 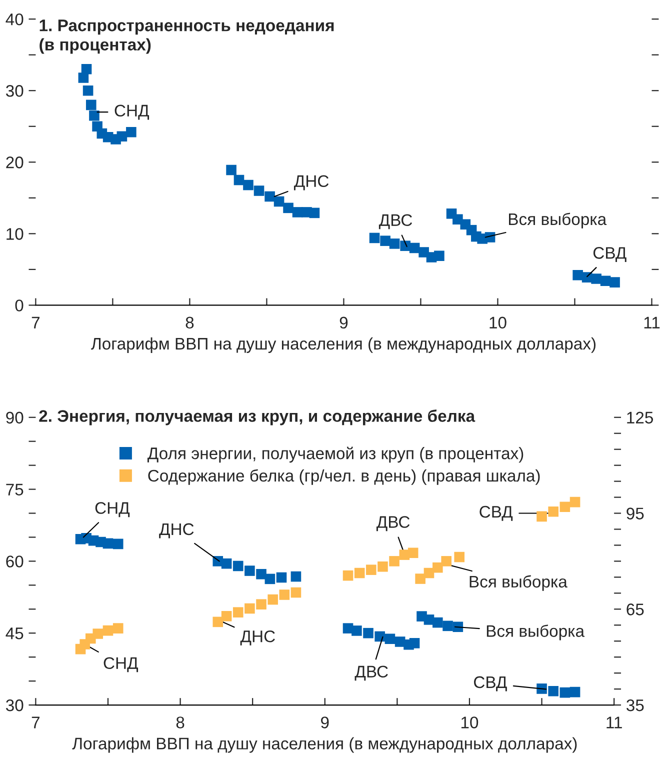 What do you see at coordinates (640, 418) in the screenshot?
I see `y2-tick-label: 125` at bounding box center [640, 418].